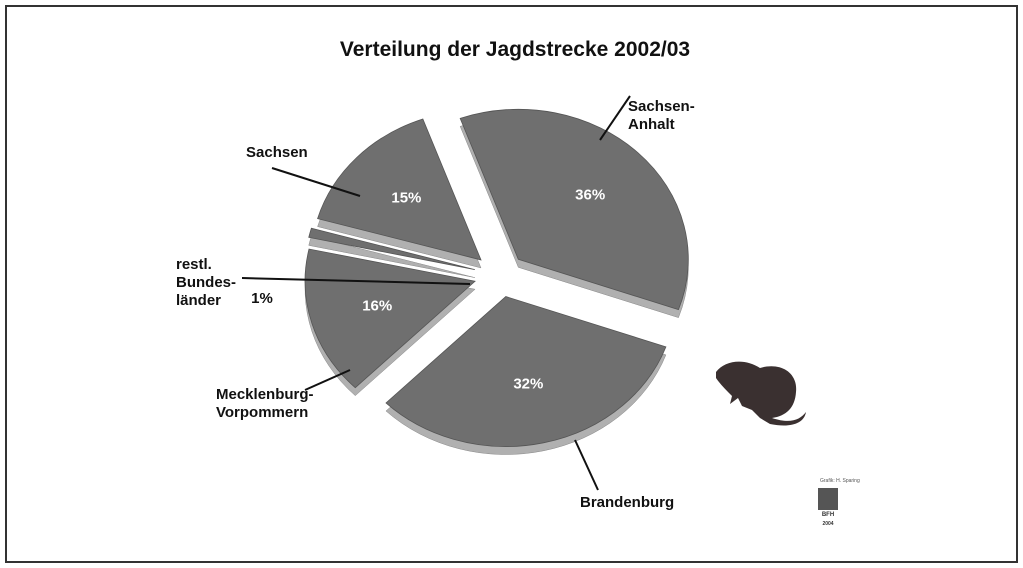 The height and width of the screenshot is (568, 1023). Describe the element at coordinates (661, 115) in the screenshot. I see `category-label: Sachsen- Anhalt` at that location.